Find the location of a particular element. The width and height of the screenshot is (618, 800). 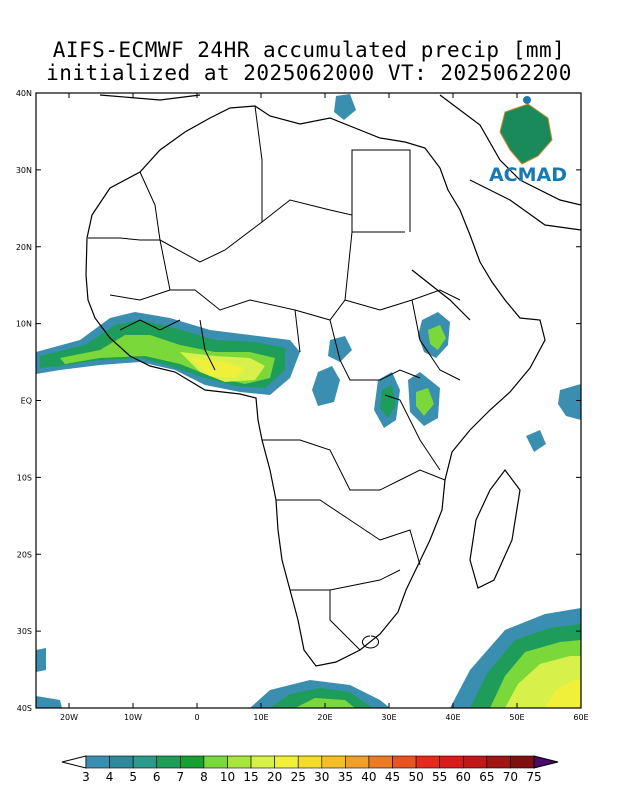

lat-label: 10N is located at coordinates (24, 324).